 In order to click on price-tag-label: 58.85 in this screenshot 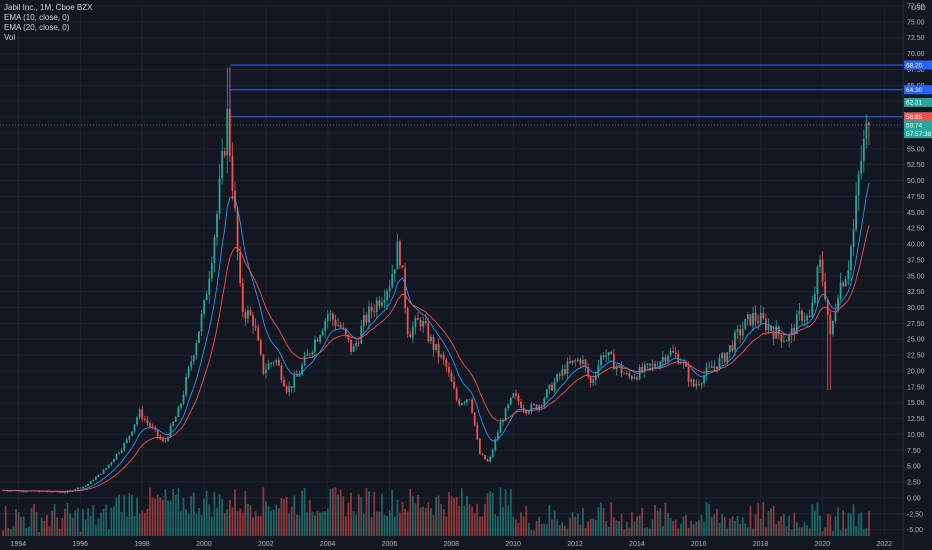, I will do `click(914, 117)`.